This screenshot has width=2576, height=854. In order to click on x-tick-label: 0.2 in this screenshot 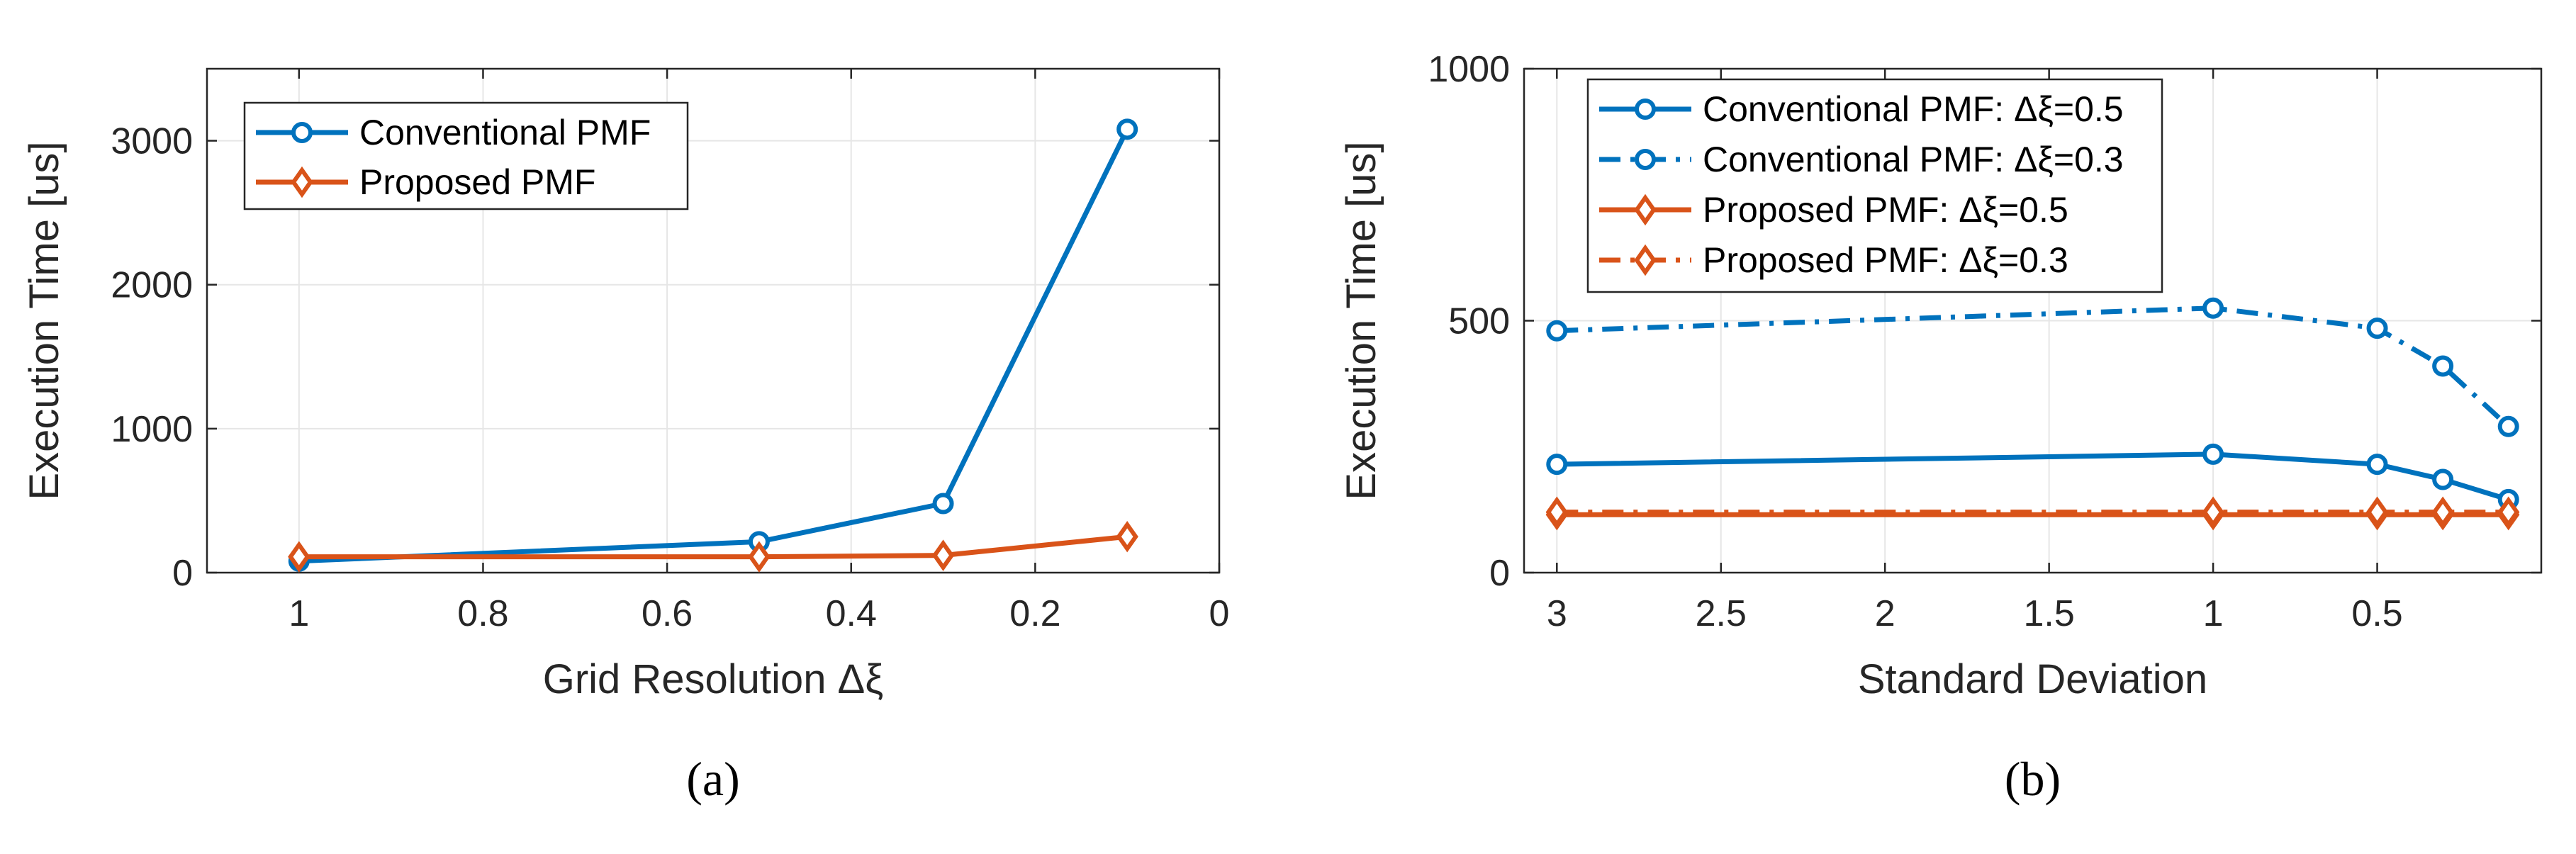, I will do `click(1034, 613)`.